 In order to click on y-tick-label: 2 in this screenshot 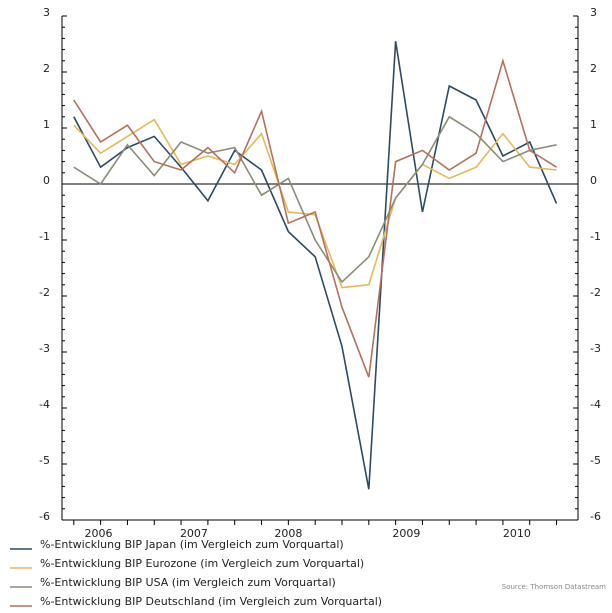, I will do `click(46, 68)`.